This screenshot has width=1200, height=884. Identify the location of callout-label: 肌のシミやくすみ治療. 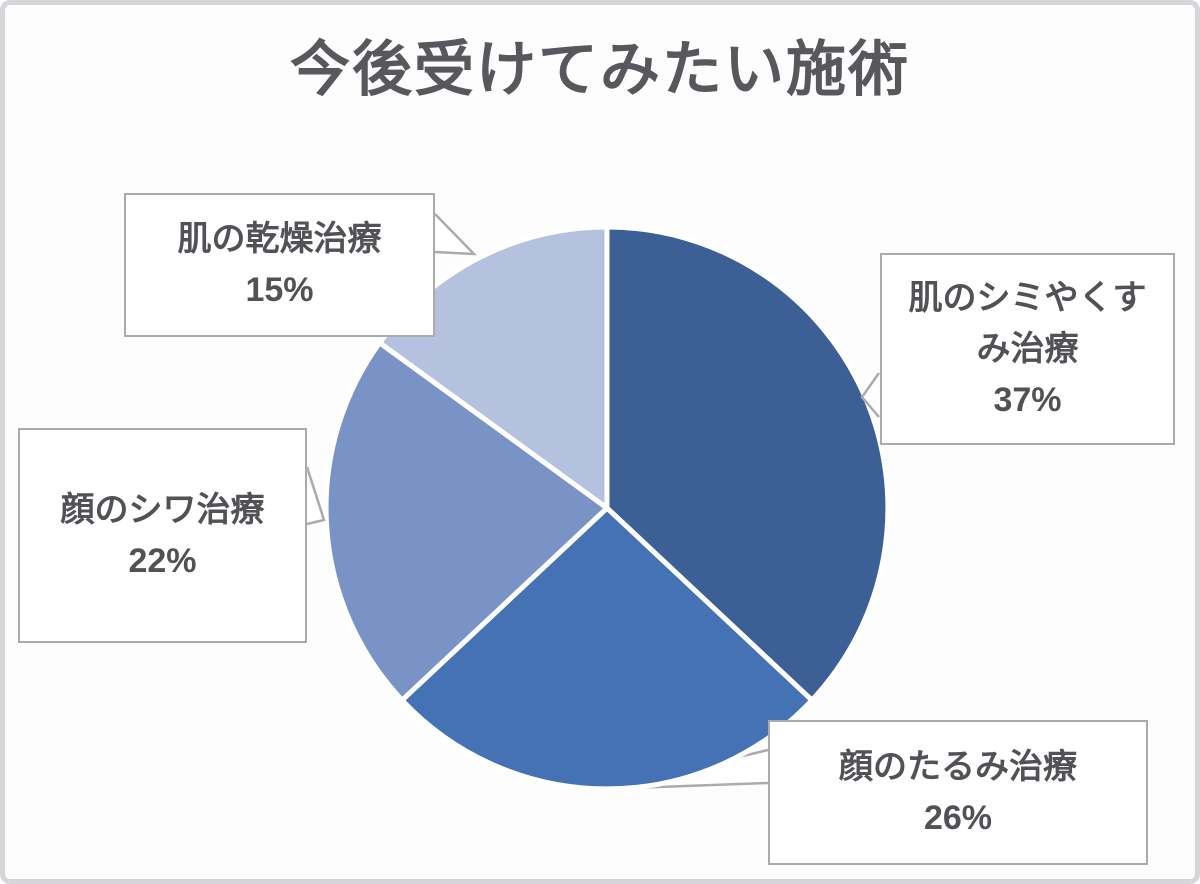
(1027, 323).